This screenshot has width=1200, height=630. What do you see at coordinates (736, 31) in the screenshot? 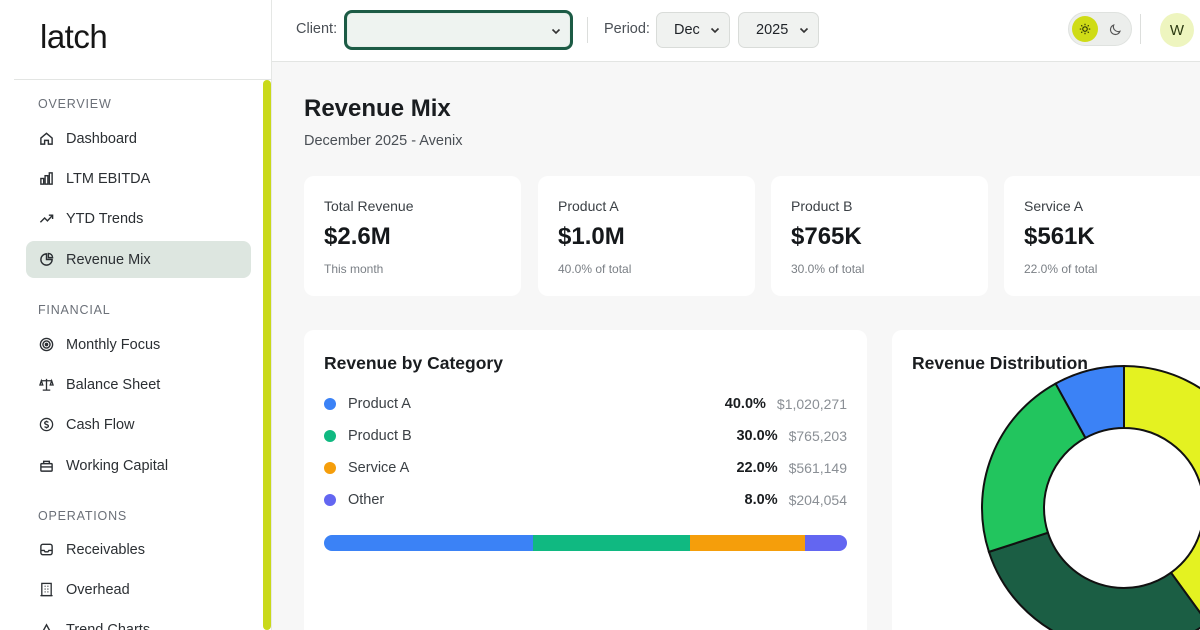
I see `top-bar: Client: Period: Dec 2025 W` at bounding box center [736, 31].